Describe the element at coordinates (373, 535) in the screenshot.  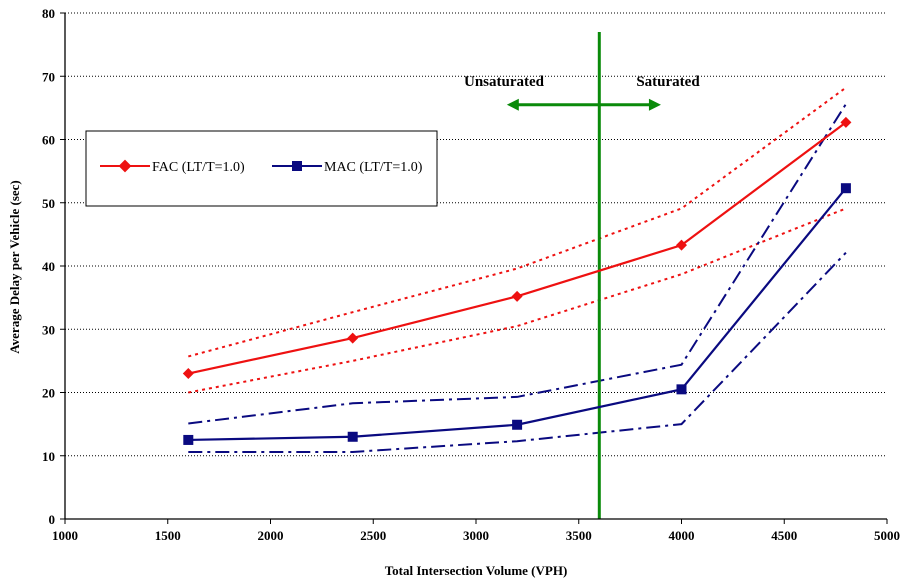
I see `x-tick-label-3: 2500` at that location.